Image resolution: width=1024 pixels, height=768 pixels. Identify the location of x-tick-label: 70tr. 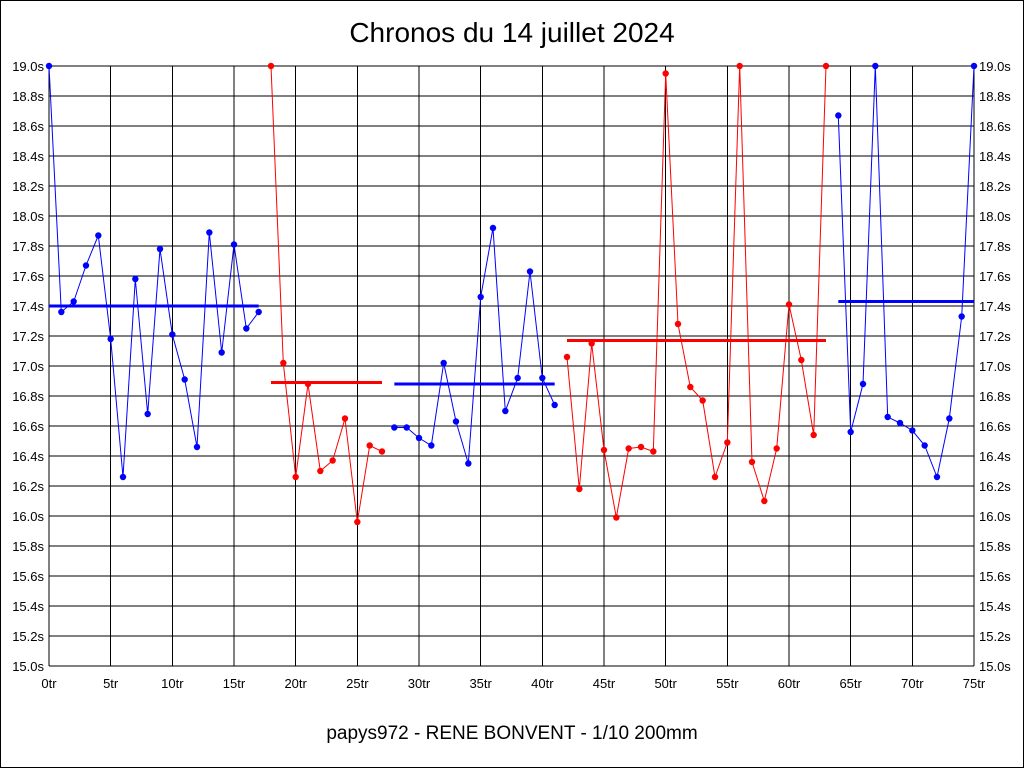
(912, 683).